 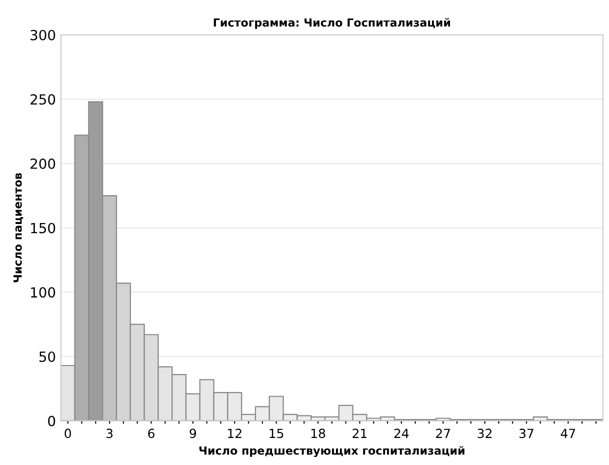 I want to click on y-tick-label: 0, so click(x=52, y=421).